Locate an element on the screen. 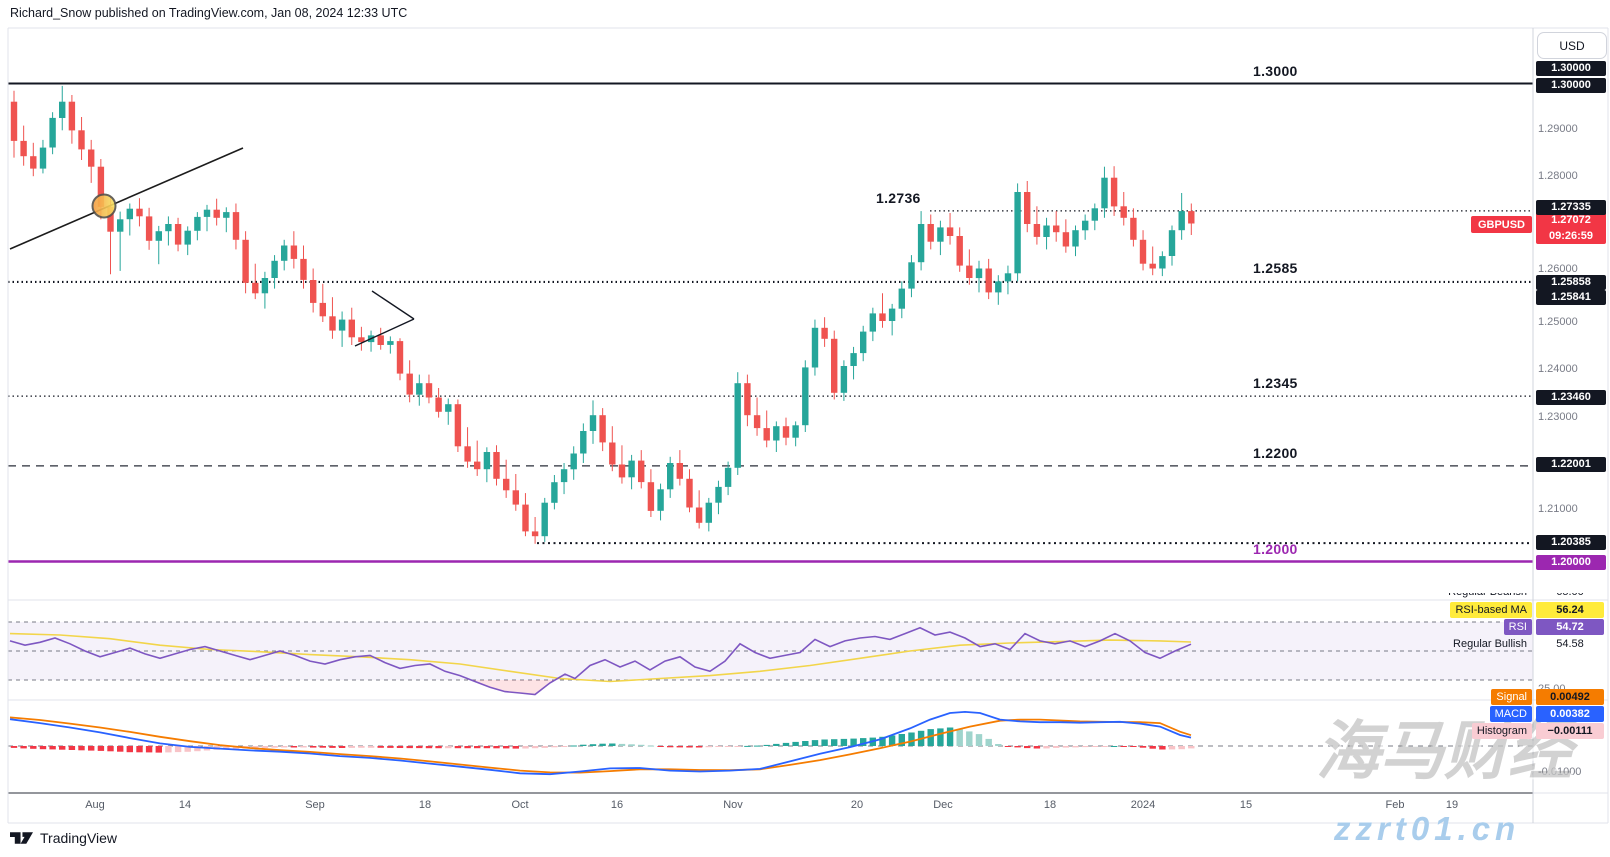  rsi-row-1-value: 56.24 is located at coordinates (1570, 610).